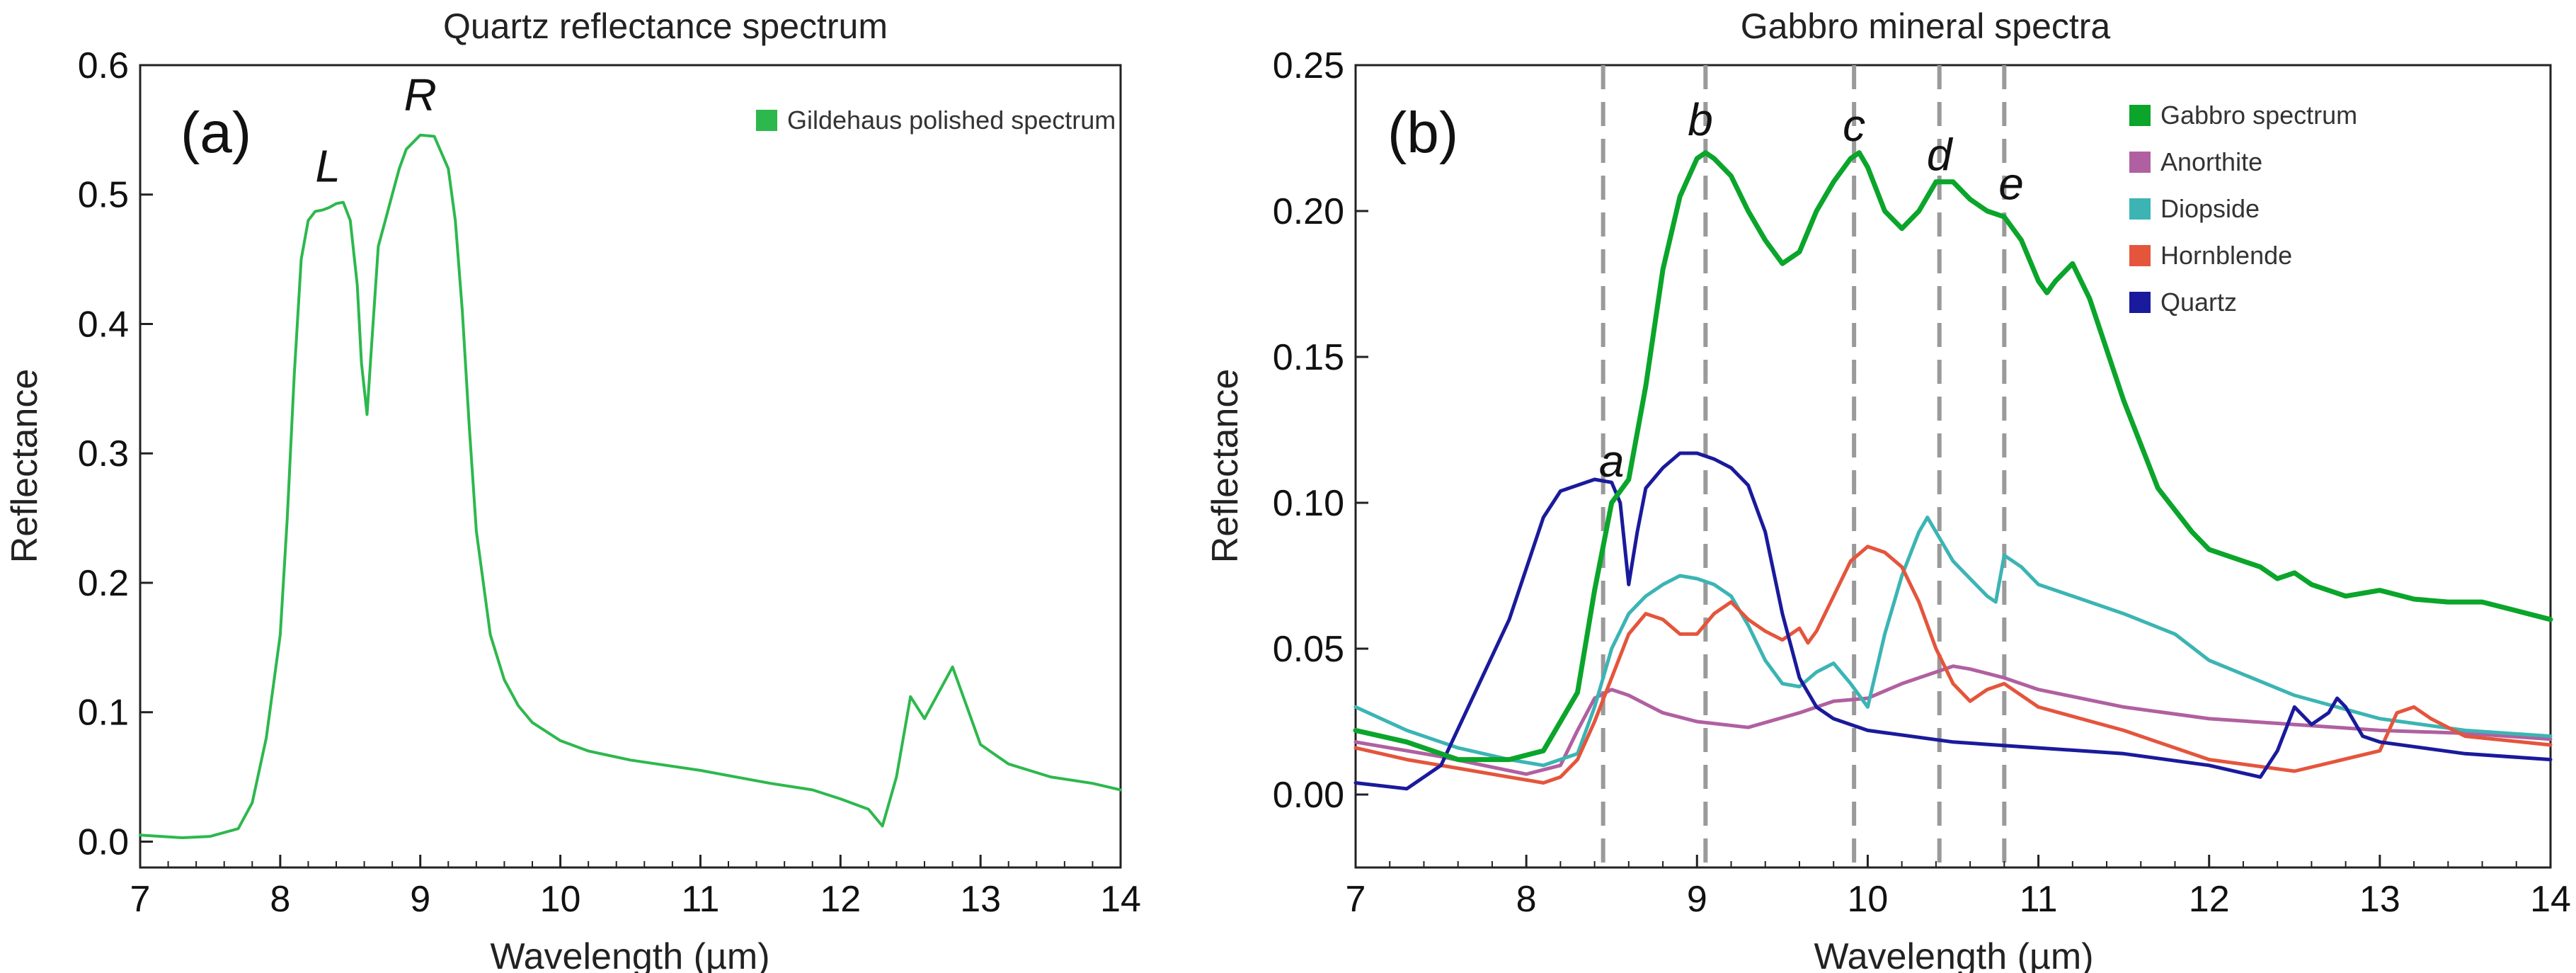 The image size is (2576, 973). I want to click on chart-b-annotations: a b c de, so click(1811, 290).